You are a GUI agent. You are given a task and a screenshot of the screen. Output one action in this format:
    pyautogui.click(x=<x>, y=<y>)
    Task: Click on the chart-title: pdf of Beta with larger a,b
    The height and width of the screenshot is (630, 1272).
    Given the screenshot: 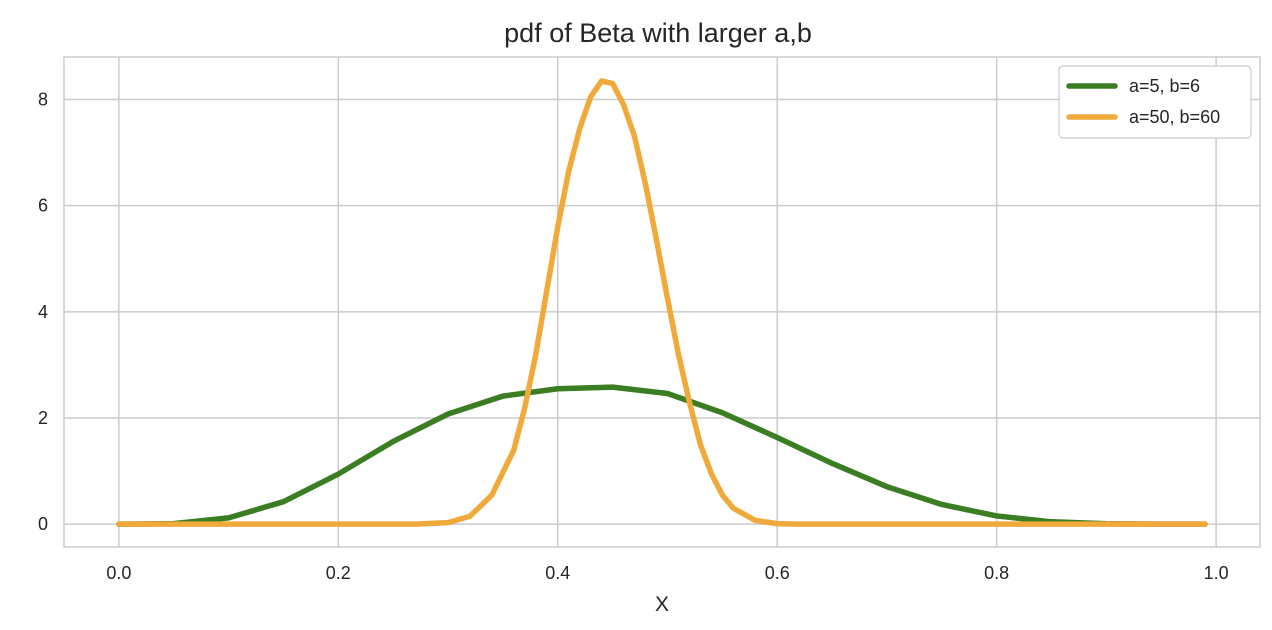 What is the action you would take?
    pyautogui.click(x=658, y=33)
    